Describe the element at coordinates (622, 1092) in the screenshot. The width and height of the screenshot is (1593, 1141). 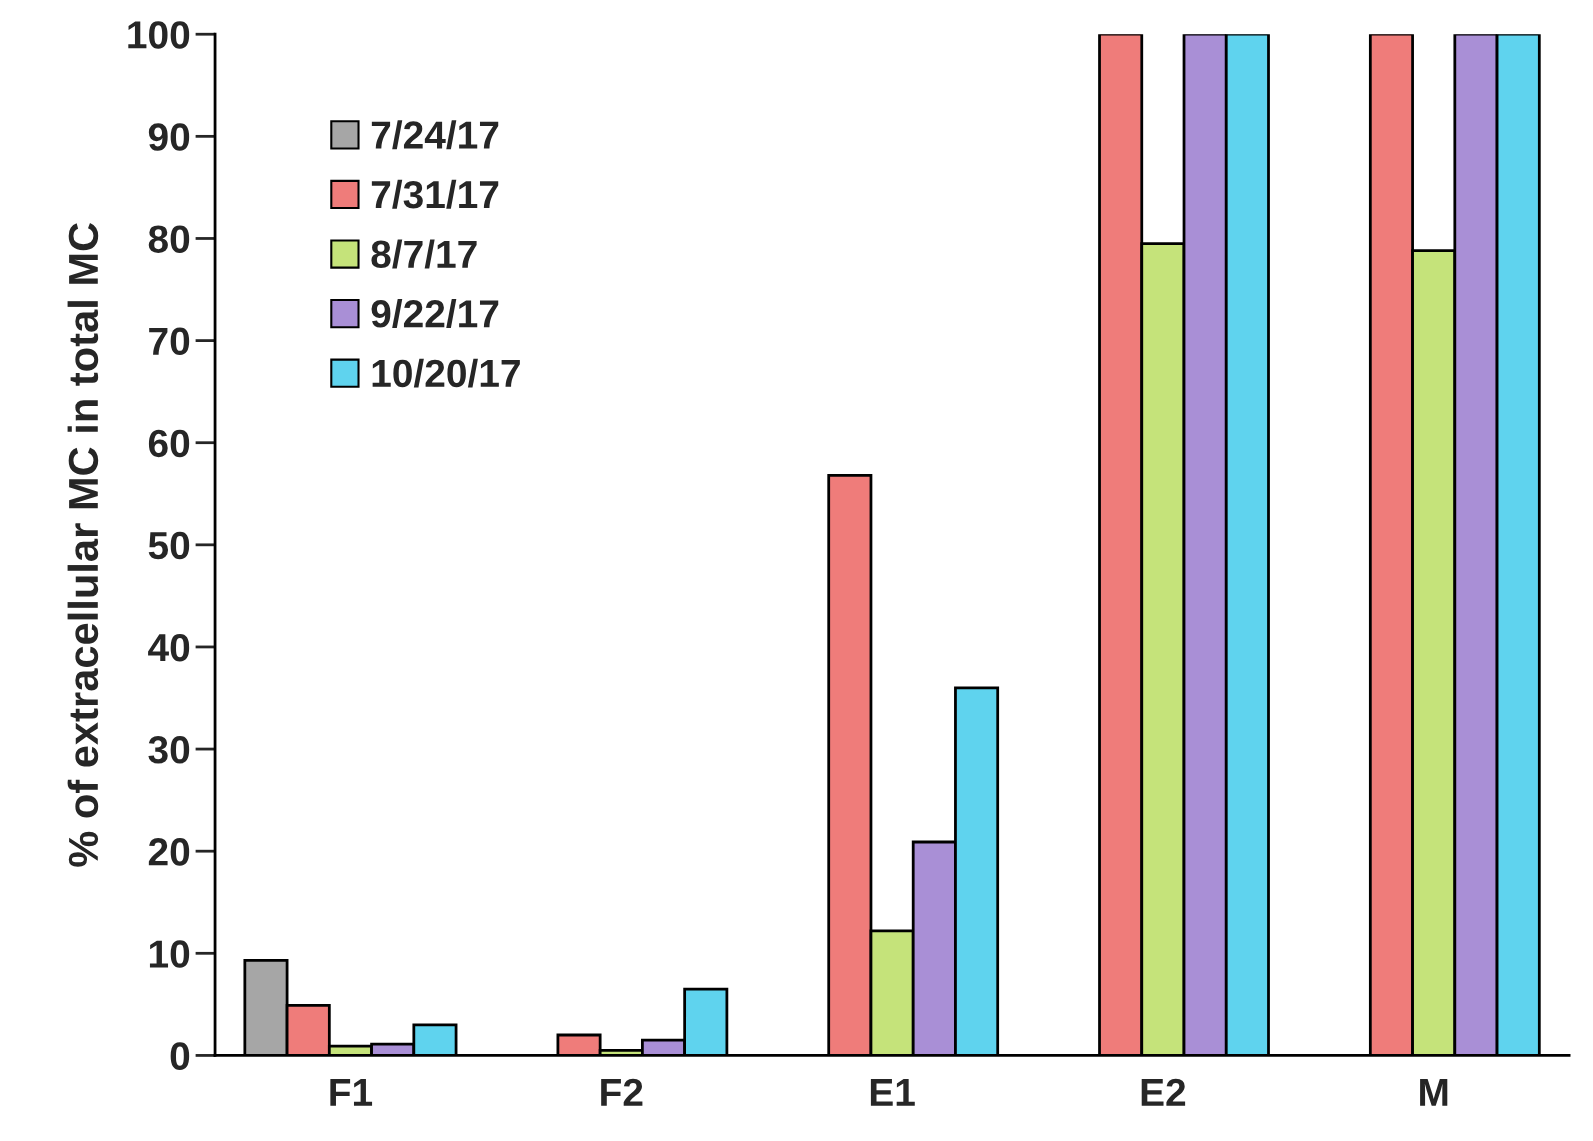
I see `x-tick-label: F2` at that location.